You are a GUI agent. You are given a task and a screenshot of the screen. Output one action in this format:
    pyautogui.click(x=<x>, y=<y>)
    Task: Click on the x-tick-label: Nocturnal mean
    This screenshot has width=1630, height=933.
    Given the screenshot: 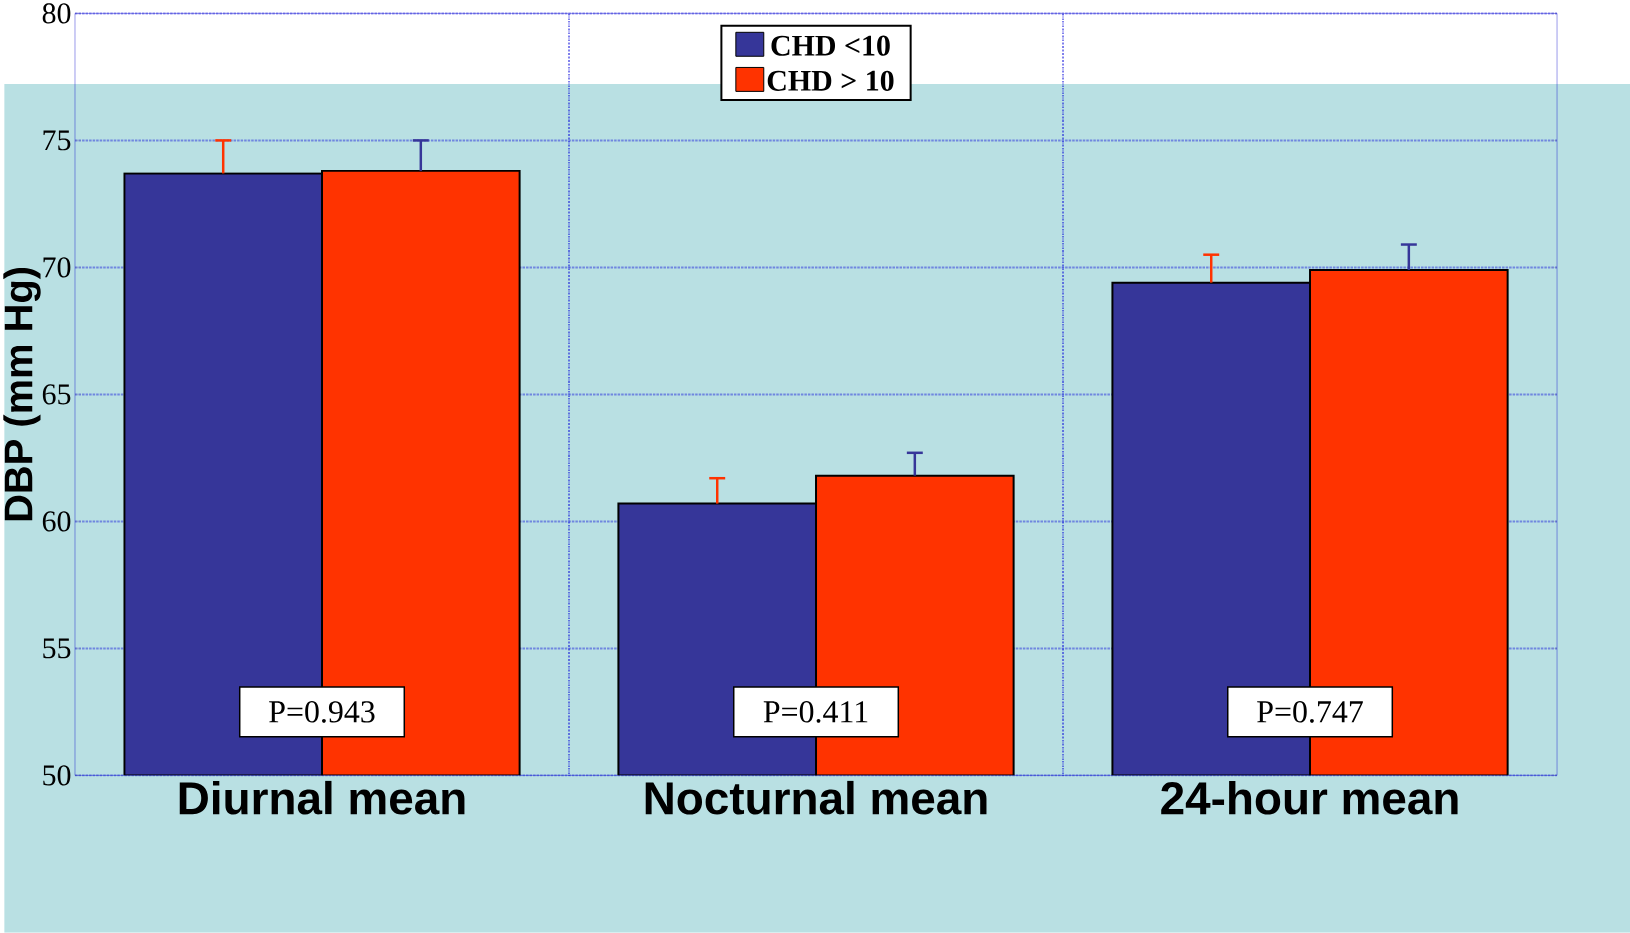 What is the action you would take?
    pyautogui.click(x=816, y=797)
    